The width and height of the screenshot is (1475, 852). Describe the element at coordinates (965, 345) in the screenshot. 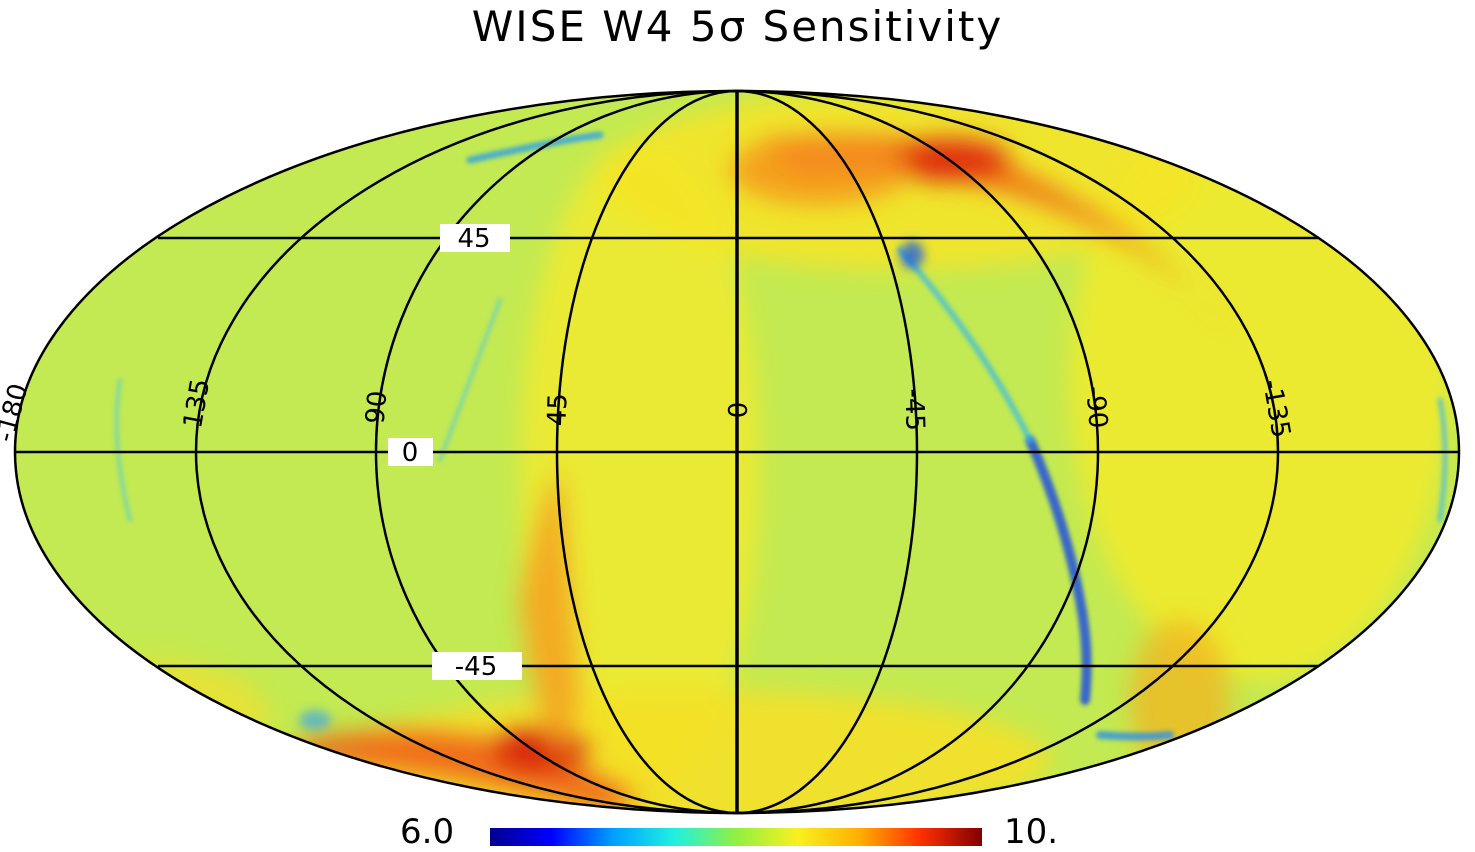

I see `cyan-streak-main` at that location.